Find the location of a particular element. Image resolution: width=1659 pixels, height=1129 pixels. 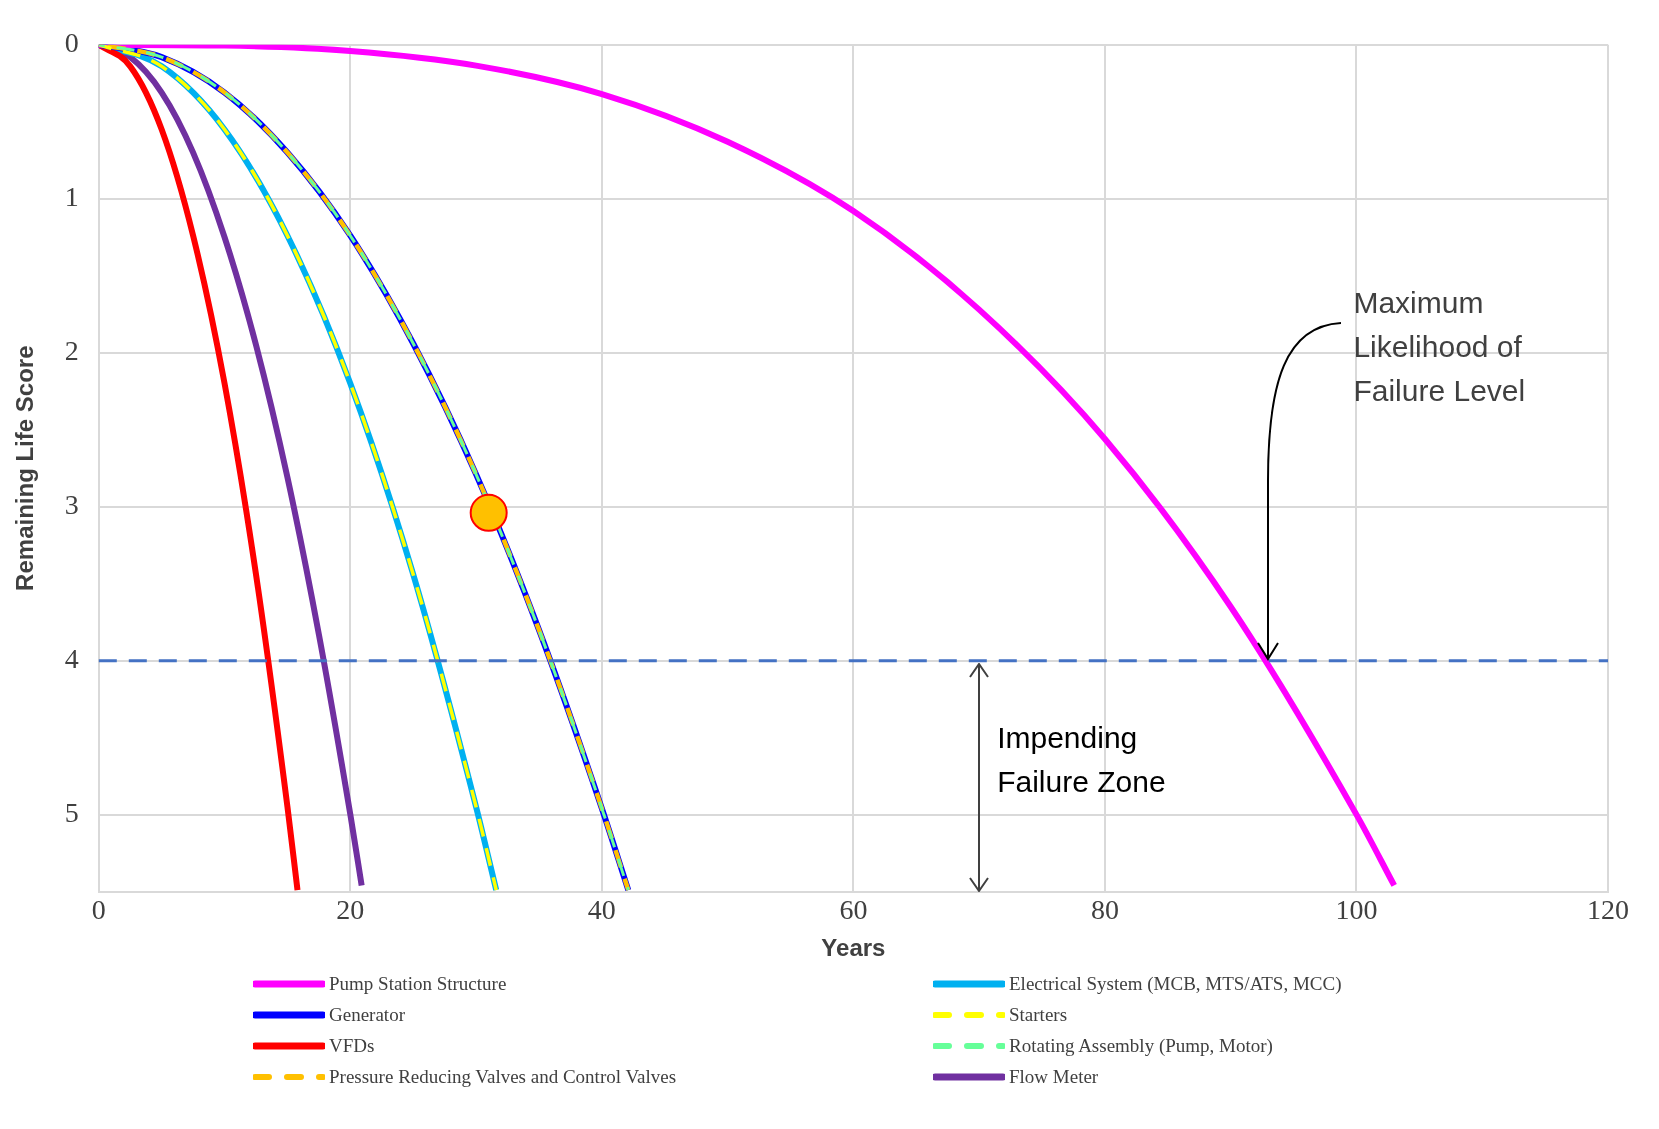

y-tick-label: 1 is located at coordinates (71, 197).